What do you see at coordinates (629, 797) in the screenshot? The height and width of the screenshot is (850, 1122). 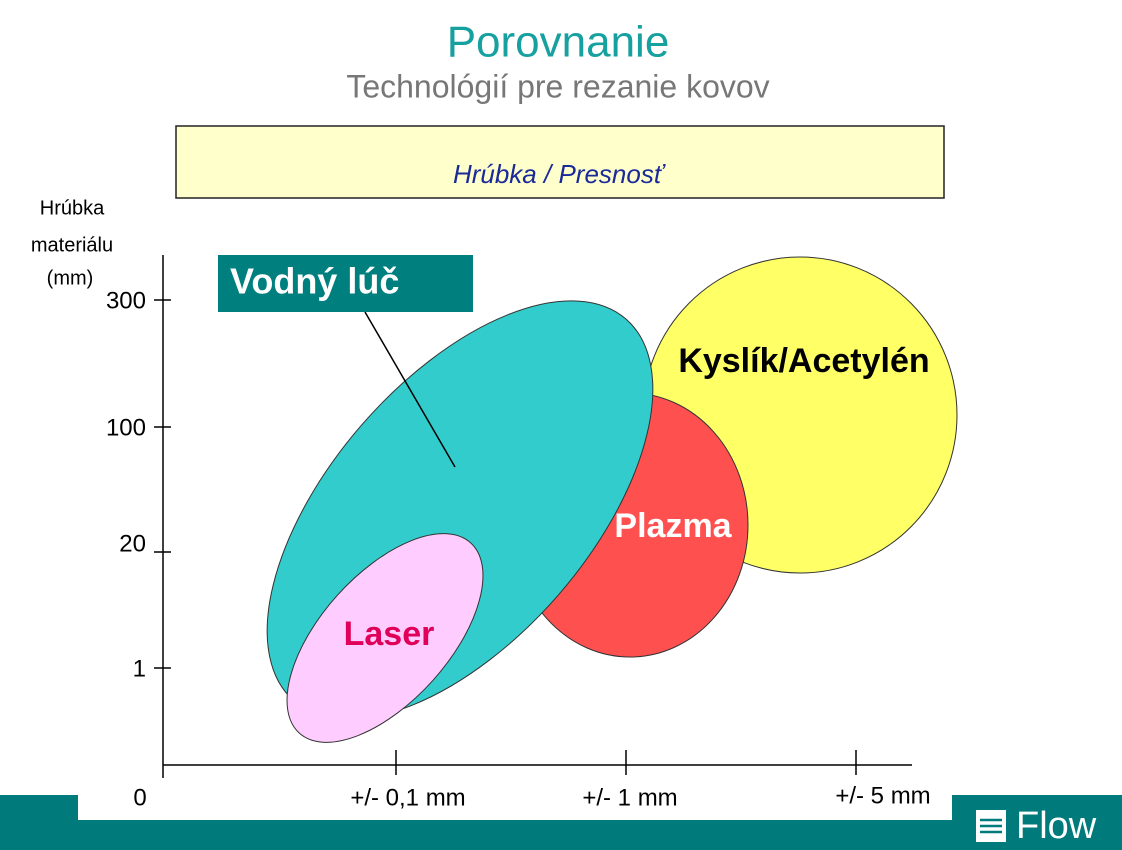 I see `x-tick-label: +/- 1 mm` at bounding box center [629, 797].